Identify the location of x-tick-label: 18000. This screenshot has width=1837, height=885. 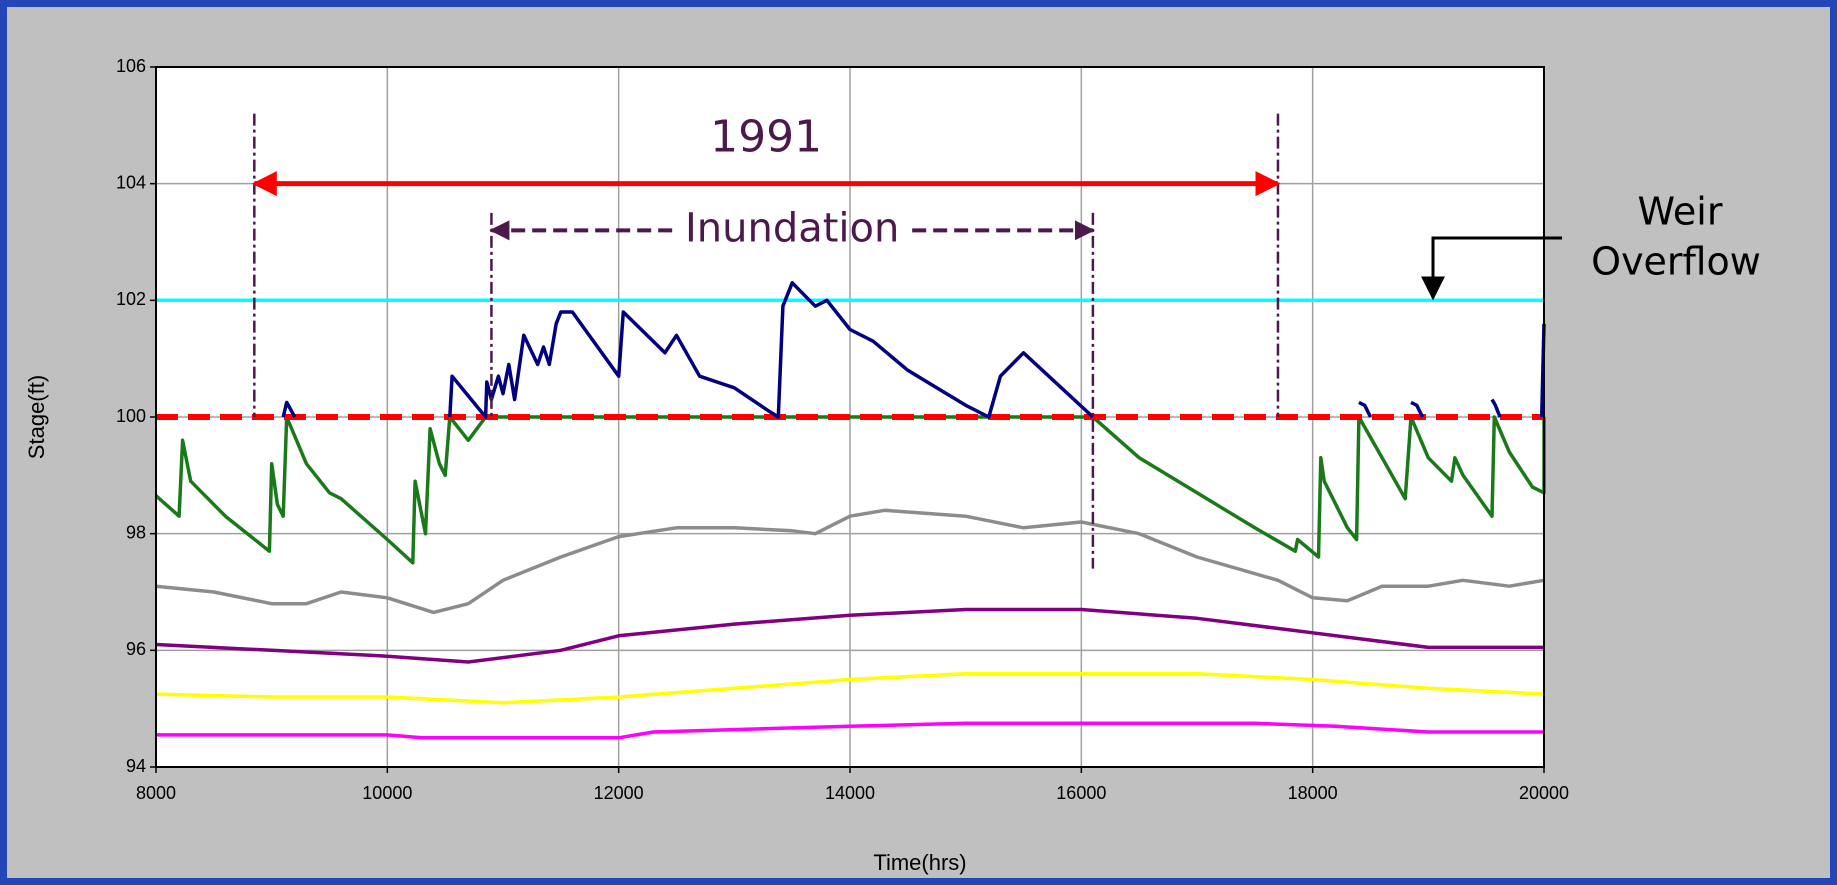
(1313, 793).